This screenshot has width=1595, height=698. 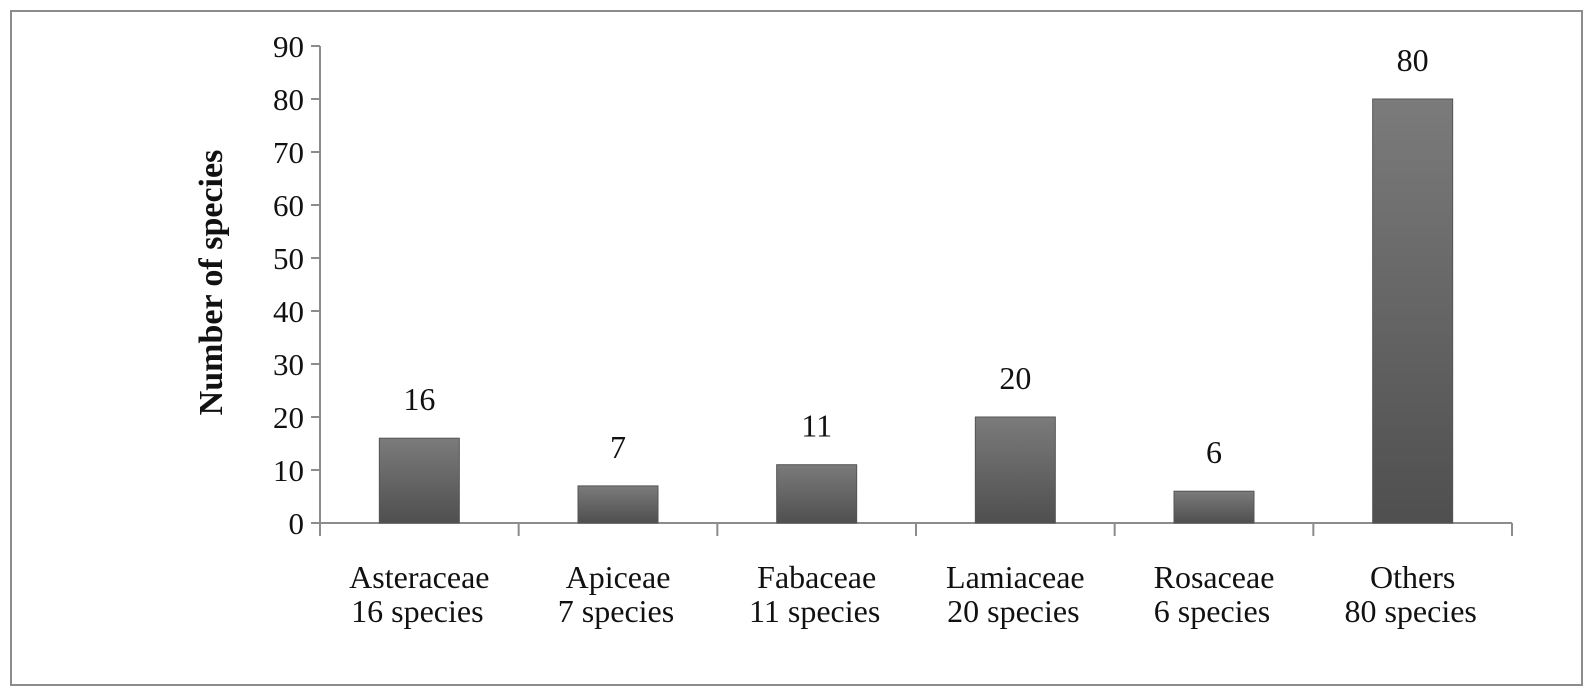 What do you see at coordinates (288, 152) in the screenshot?
I see `y-tick-label: 70` at bounding box center [288, 152].